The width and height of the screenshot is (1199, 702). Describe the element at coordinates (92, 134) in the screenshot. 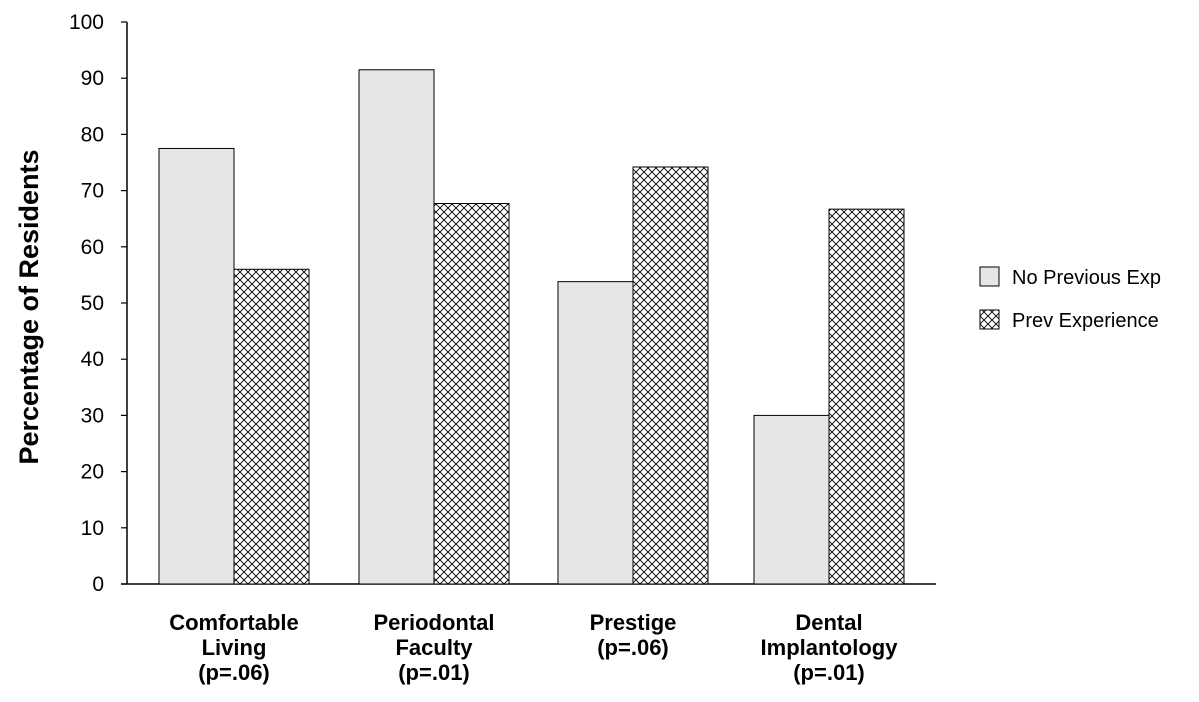

I see `y-tick-label: 80` at that location.